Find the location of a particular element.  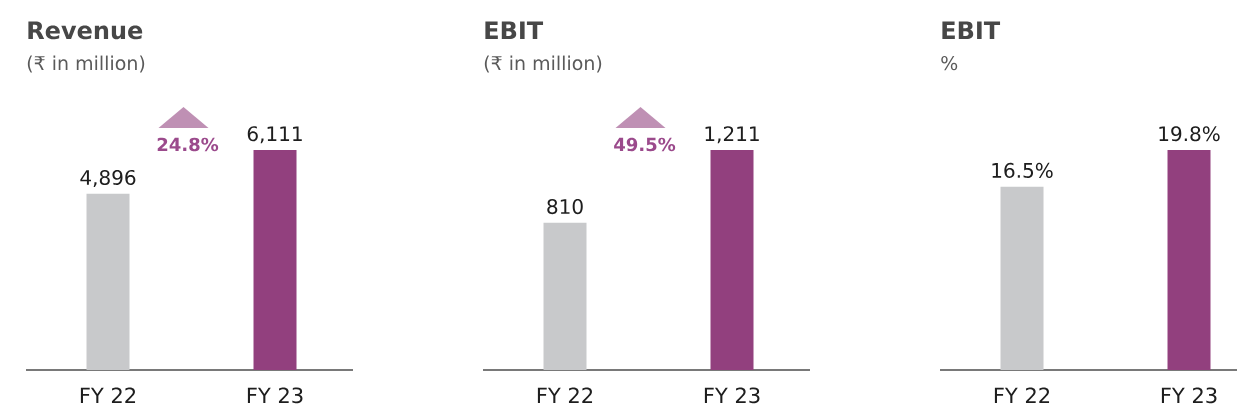

chart-title: Revenue is located at coordinates (85, 30).